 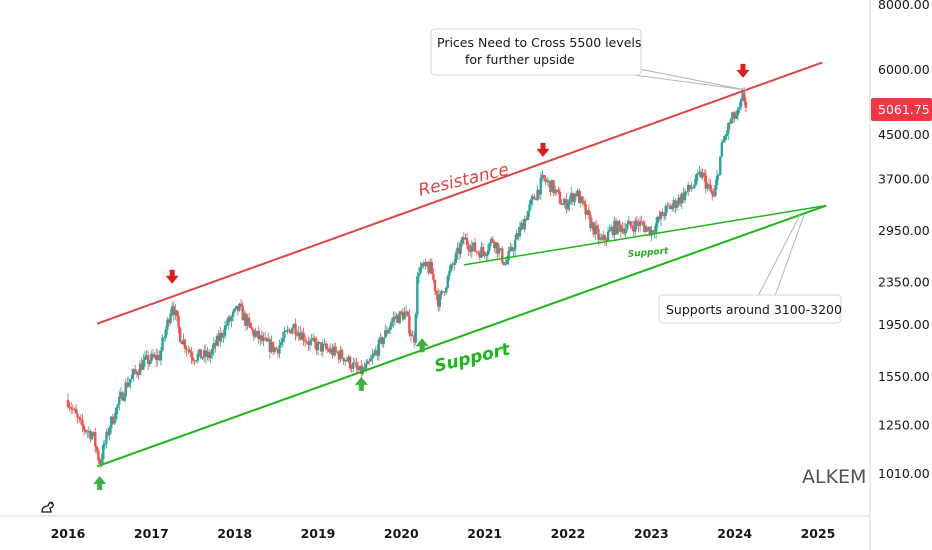 I want to click on price-tick-label: 1550.00, so click(x=904, y=376).